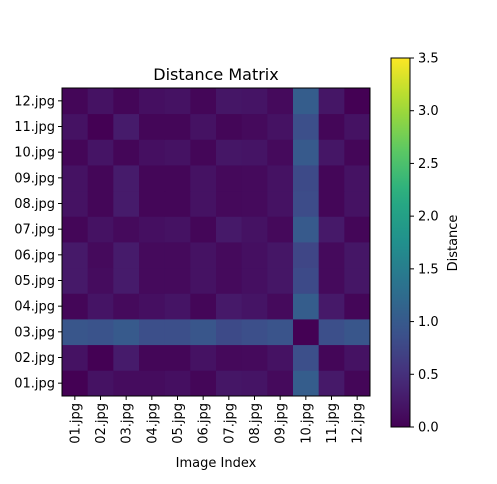 The width and height of the screenshot is (497, 484). I want to click on y-tick-label: 09.jpg, so click(34, 178).